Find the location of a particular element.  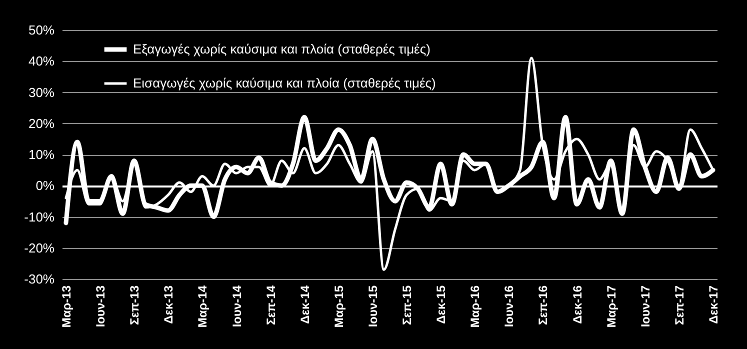

x-tick-label: Ιουν-14 is located at coordinates (237, 306).